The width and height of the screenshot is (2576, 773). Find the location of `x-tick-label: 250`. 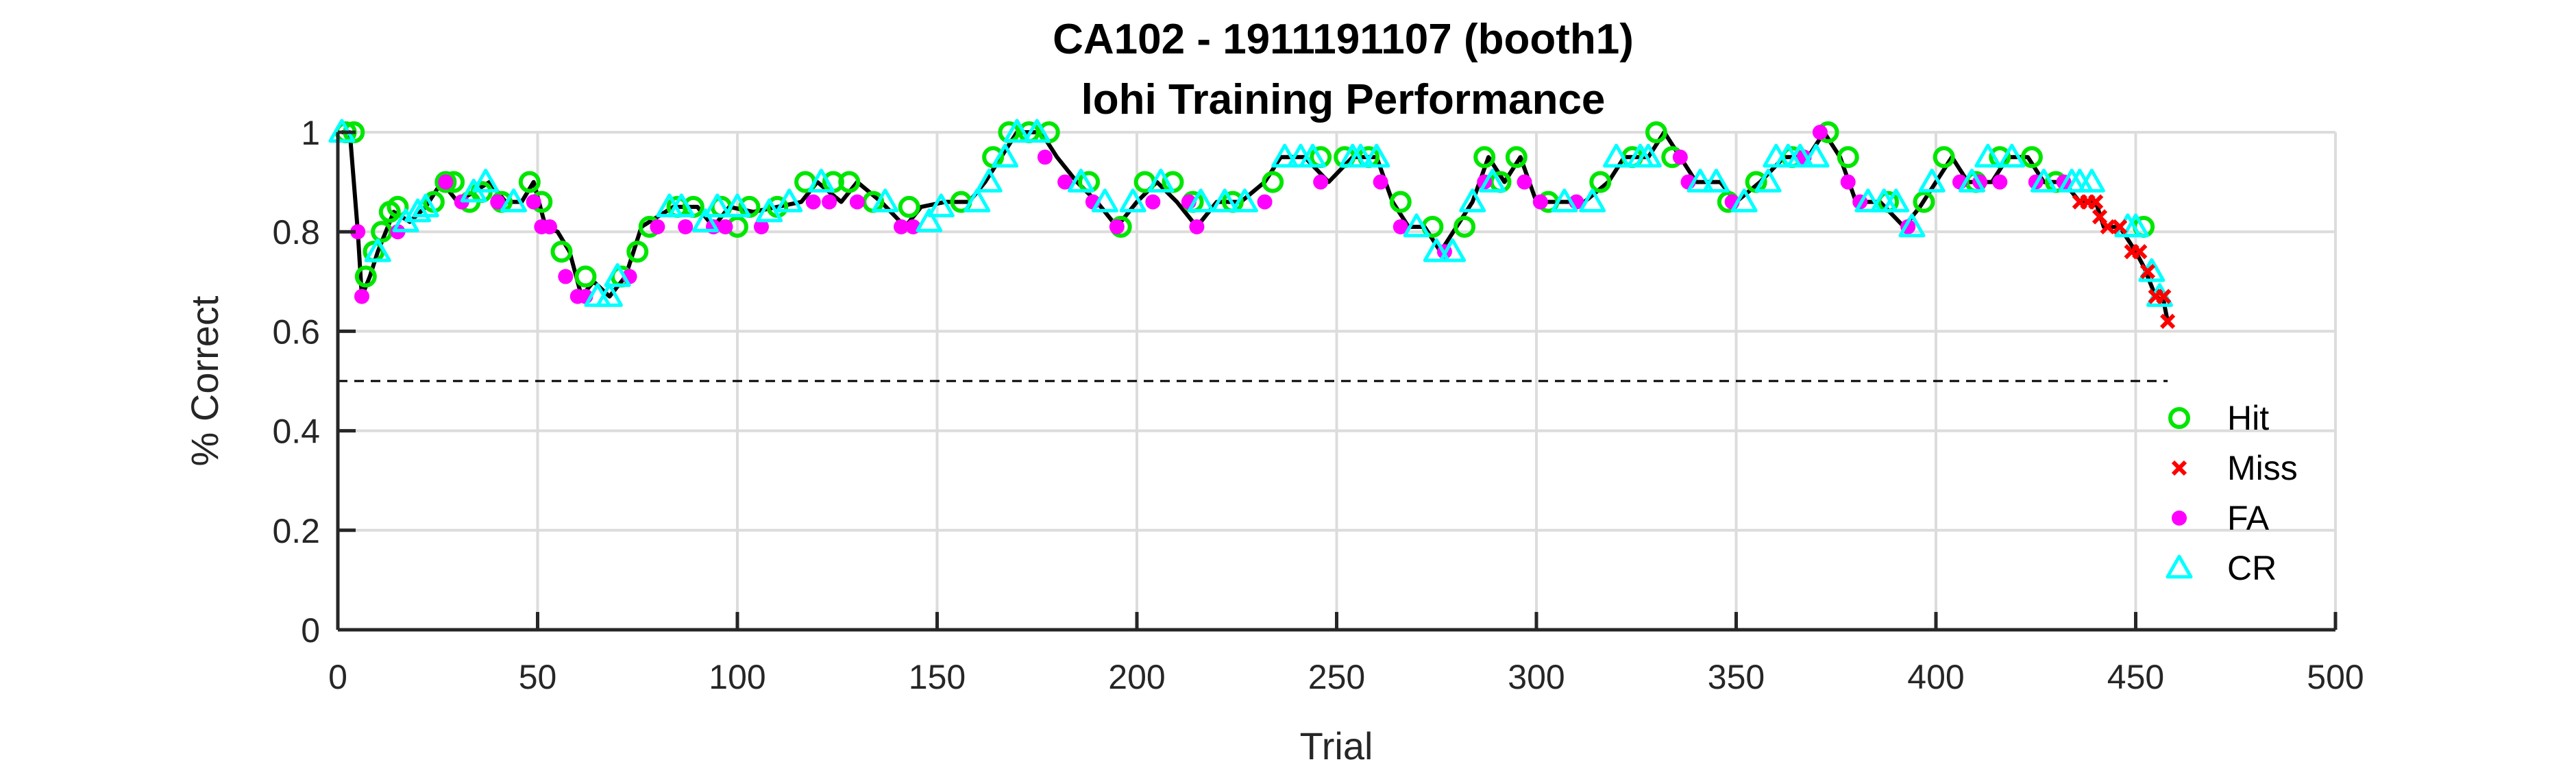

x-tick-label: 250 is located at coordinates (1337, 677).